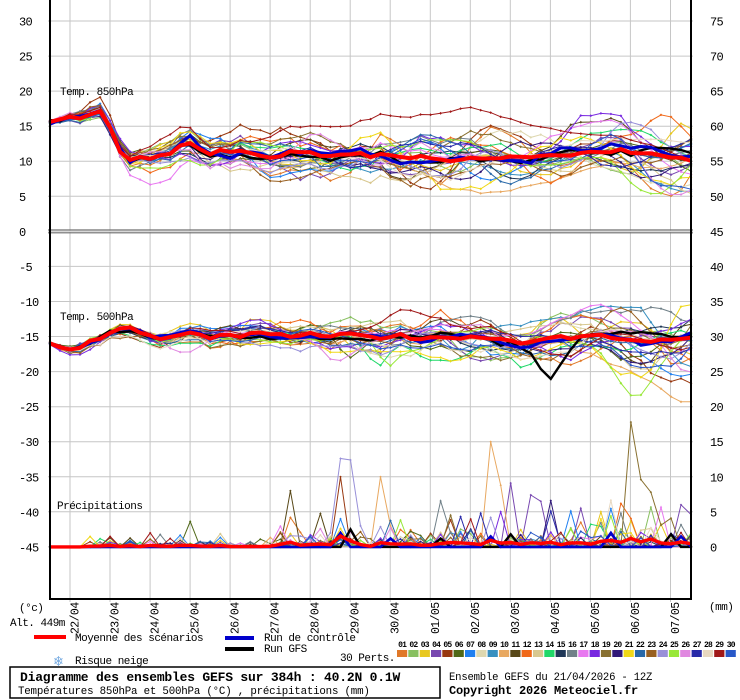 The width and height of the screenshot is (740, 700). I want to click on svg-text: 23, so click(651, 645).